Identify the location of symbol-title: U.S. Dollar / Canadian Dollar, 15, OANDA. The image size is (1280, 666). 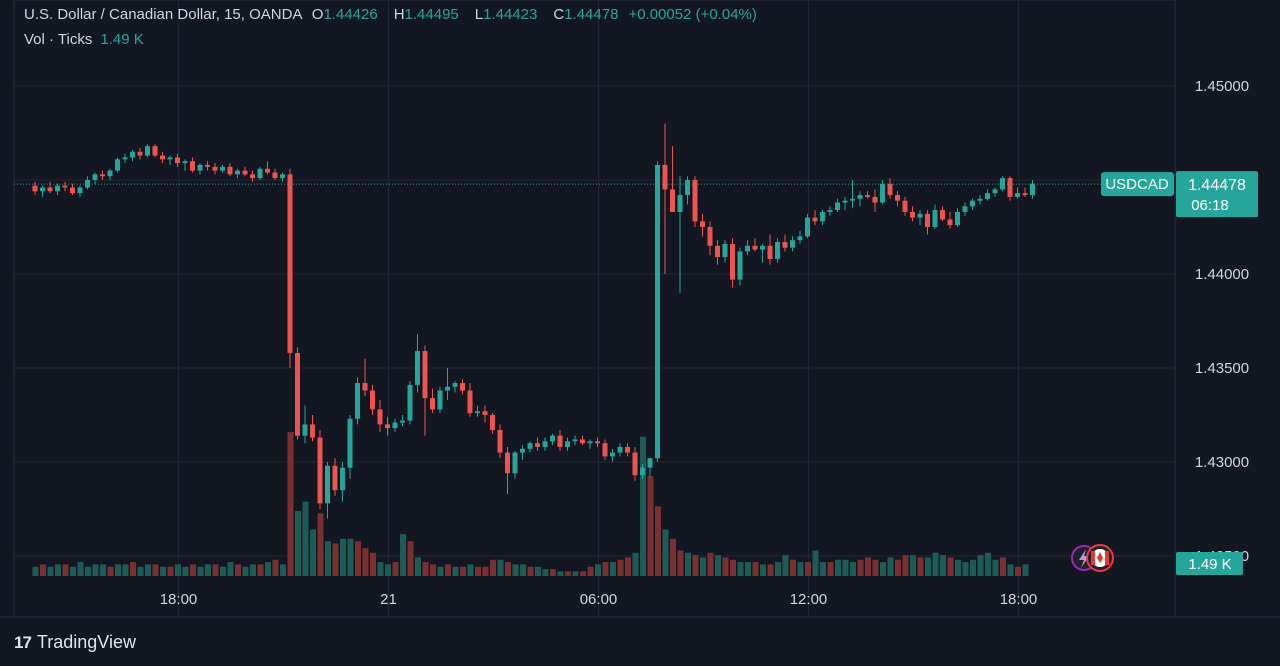
(163, 14).